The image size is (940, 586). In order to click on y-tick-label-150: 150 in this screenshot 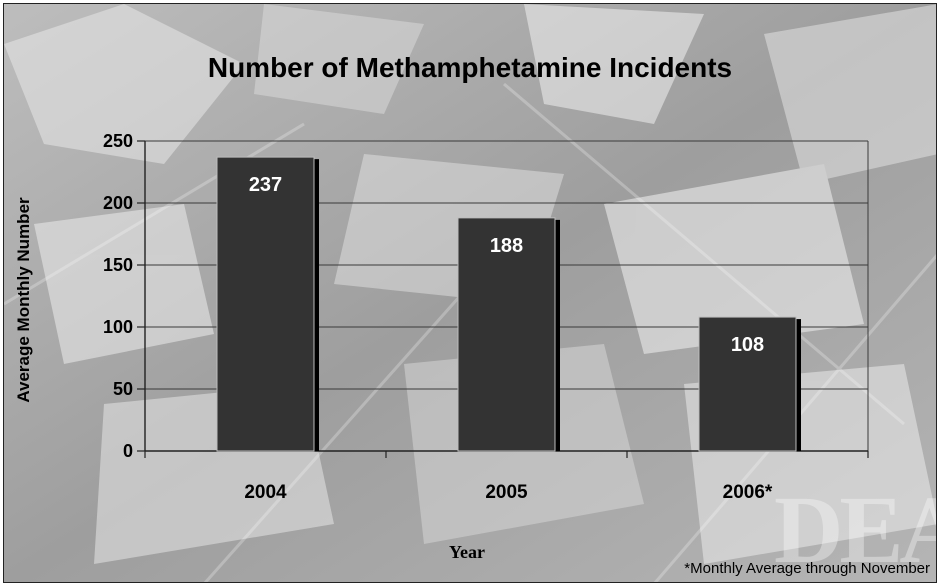, I will do `click(118, 265)`.